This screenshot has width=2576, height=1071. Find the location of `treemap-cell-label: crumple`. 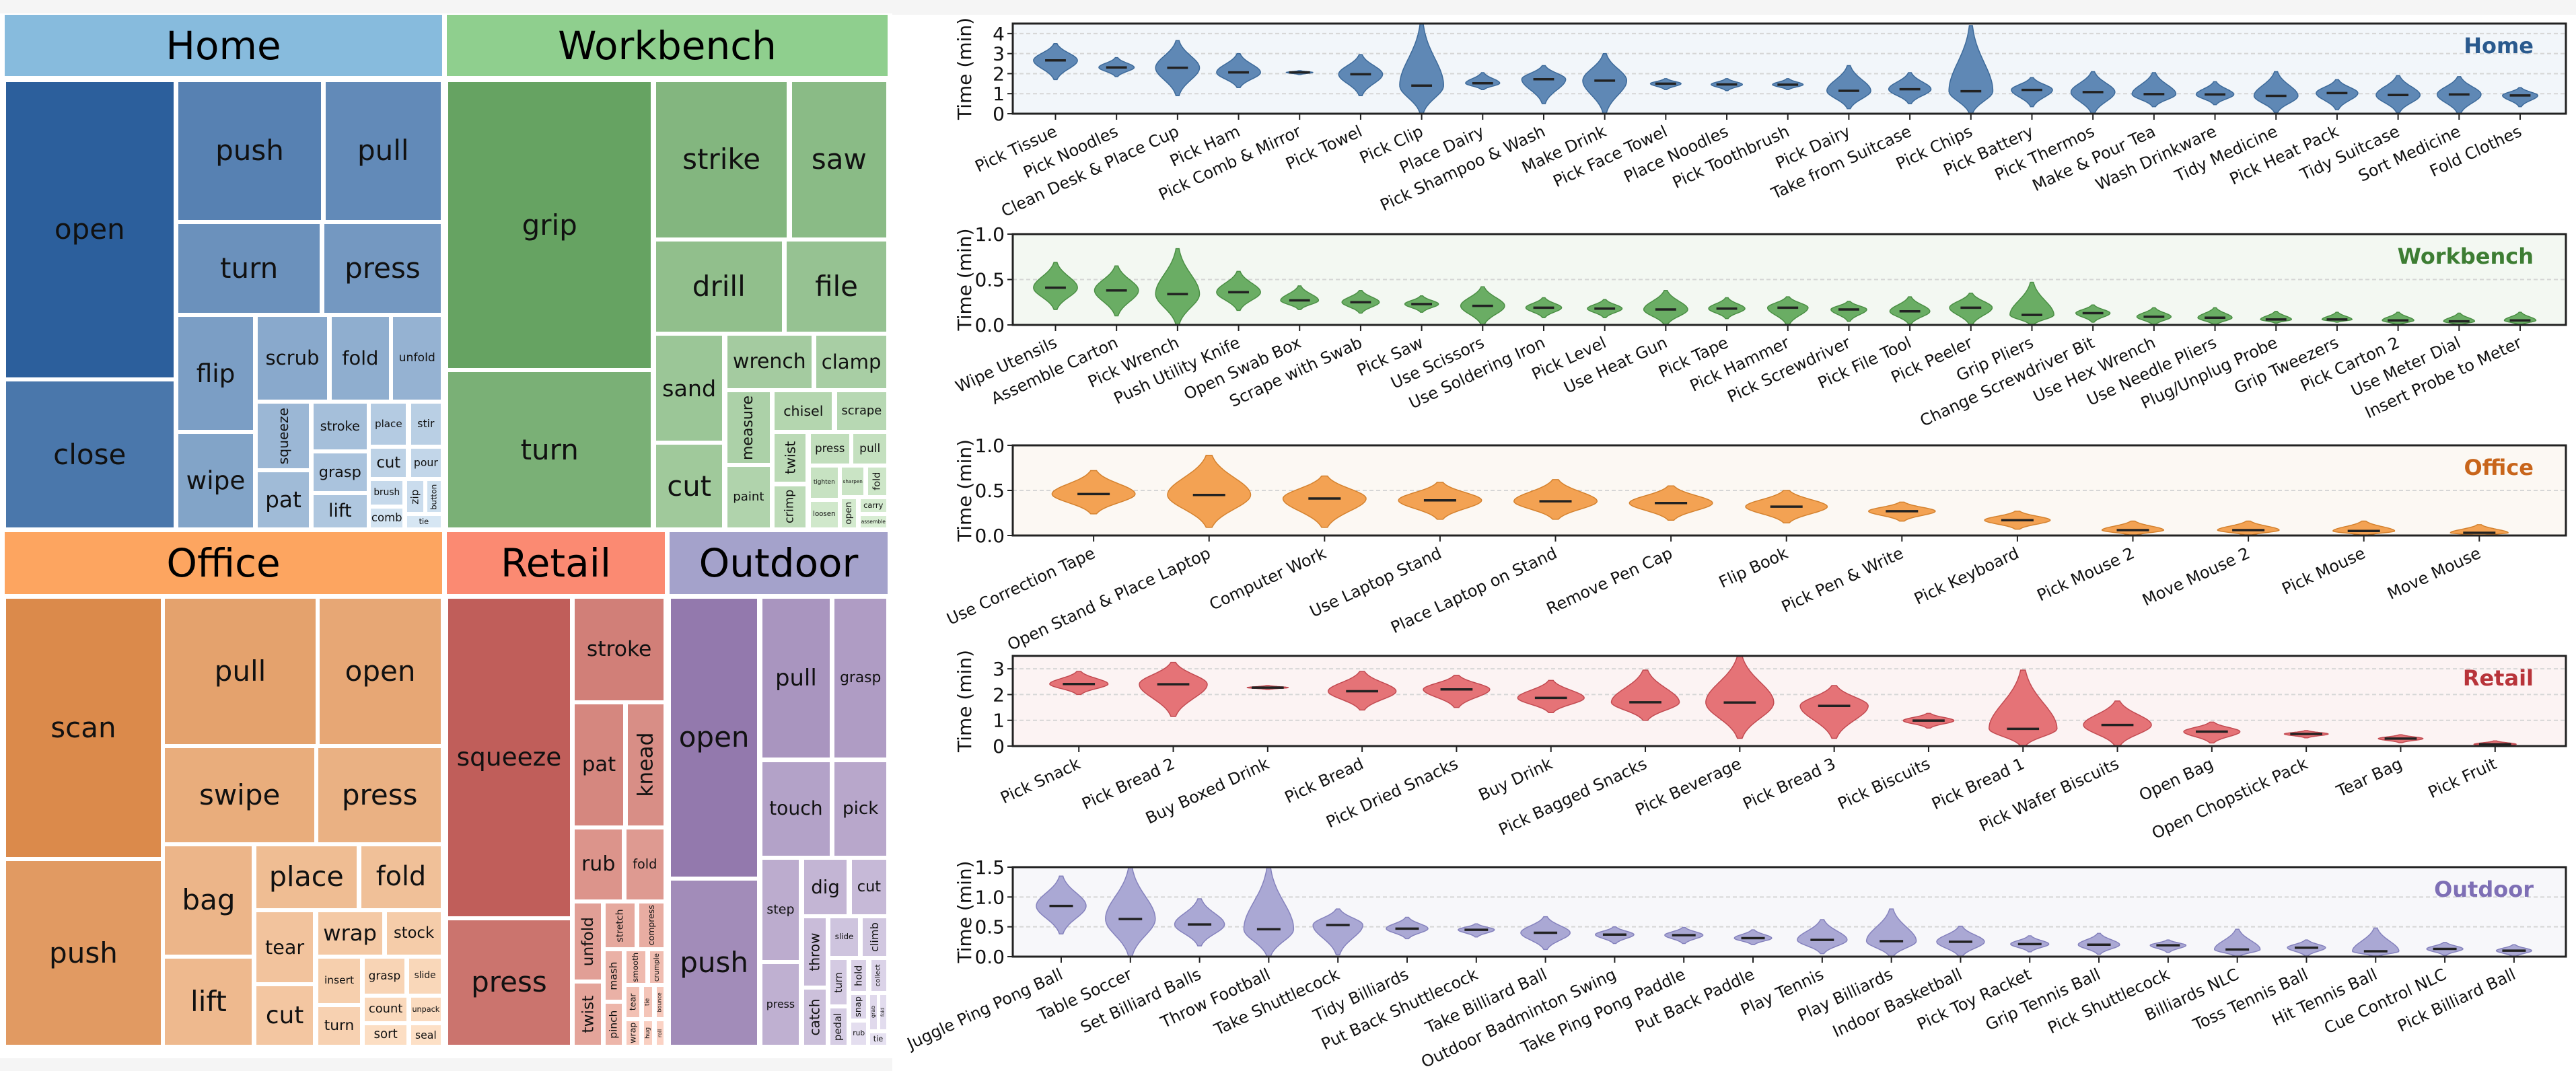

treemap-cell-label: crumple is located at coordinates (656, 967).